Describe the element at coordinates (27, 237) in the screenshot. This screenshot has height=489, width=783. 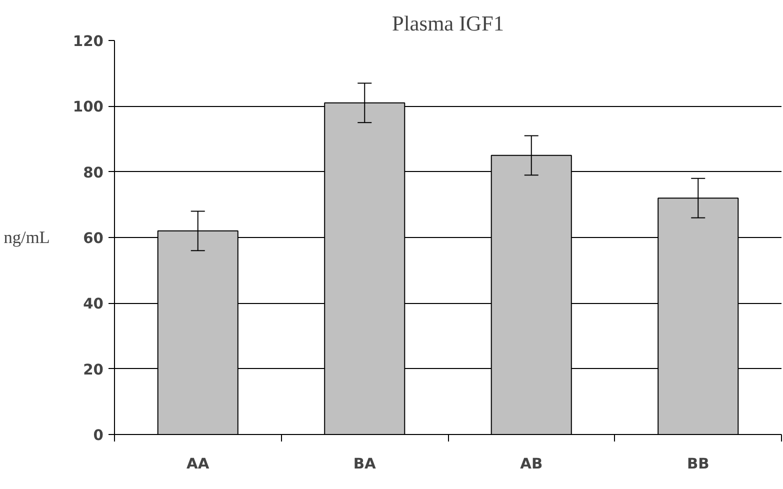
I see `y-axis-title: ng/mL` at that location.